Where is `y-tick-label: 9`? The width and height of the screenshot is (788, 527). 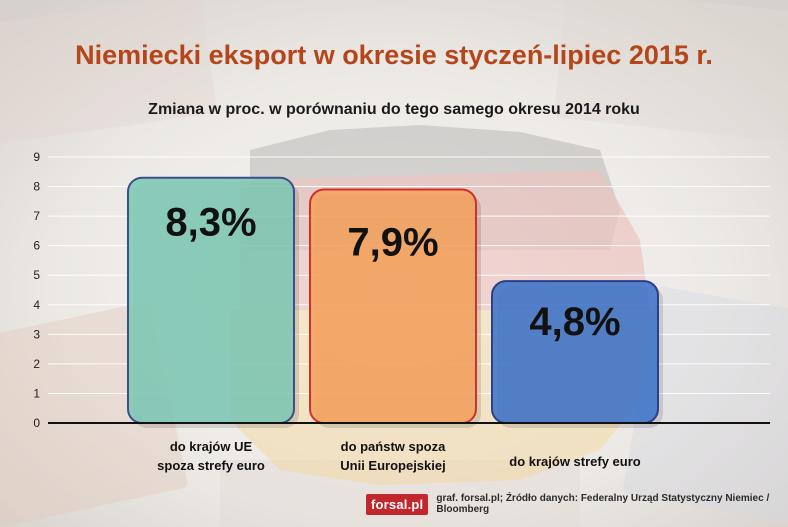 y-tick-label: 9 is located at coordinates (36, 157).